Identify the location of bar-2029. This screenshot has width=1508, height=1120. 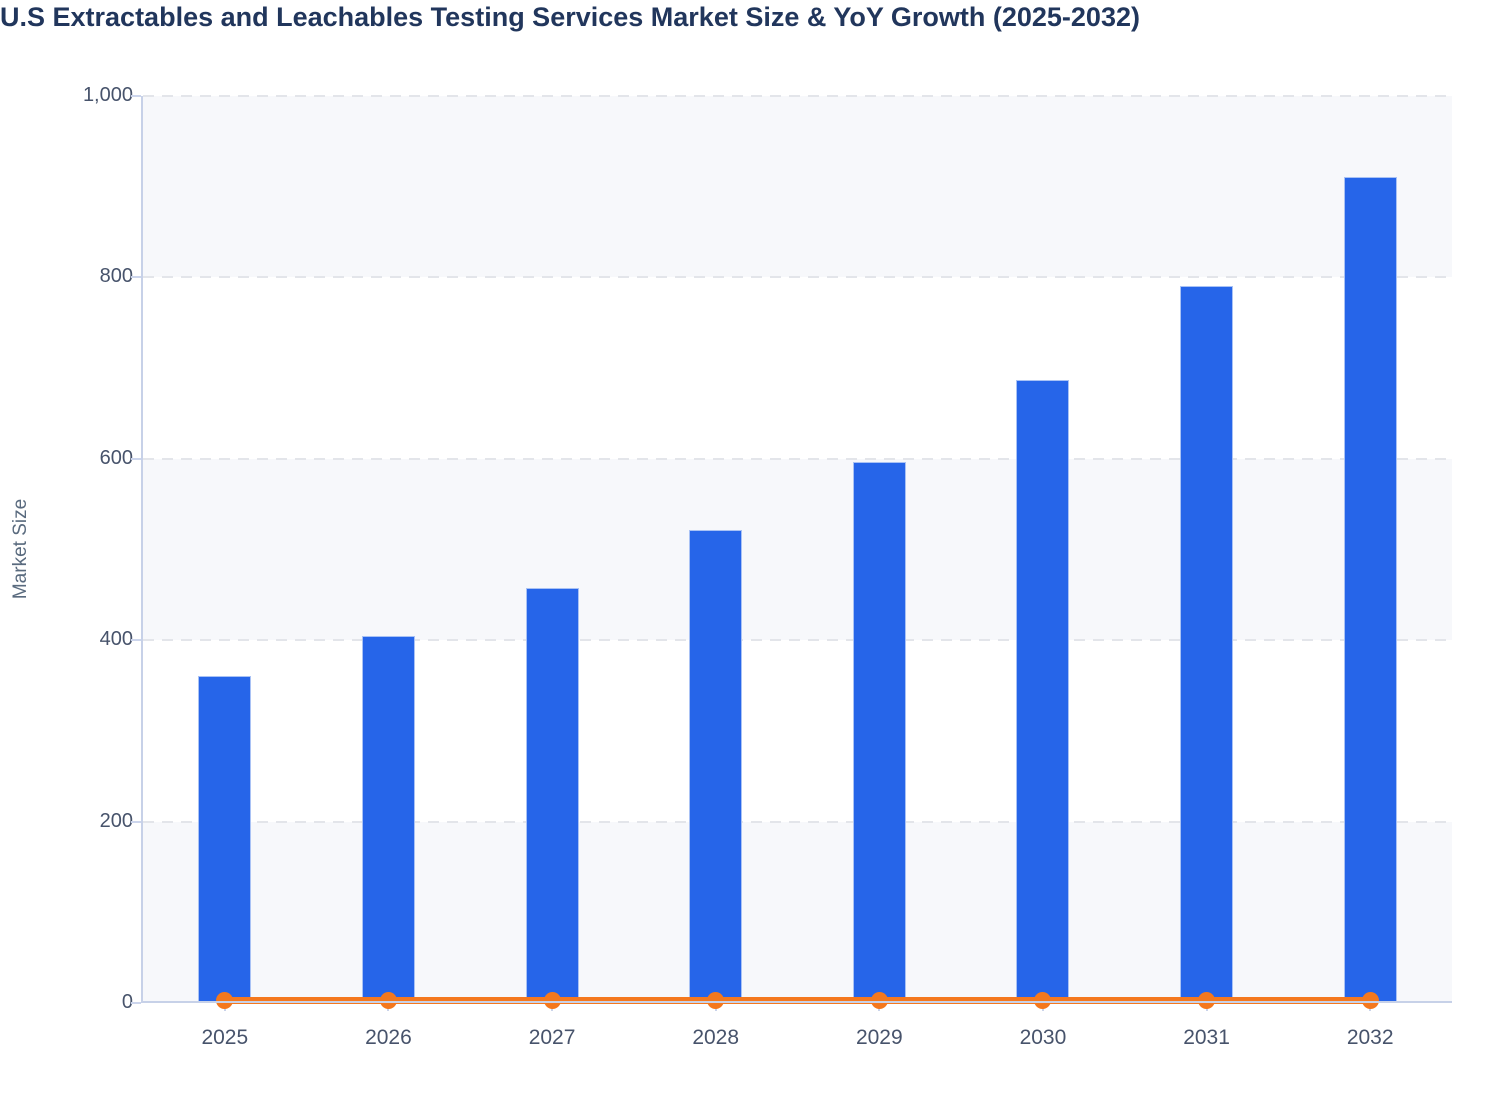
(879, 732).